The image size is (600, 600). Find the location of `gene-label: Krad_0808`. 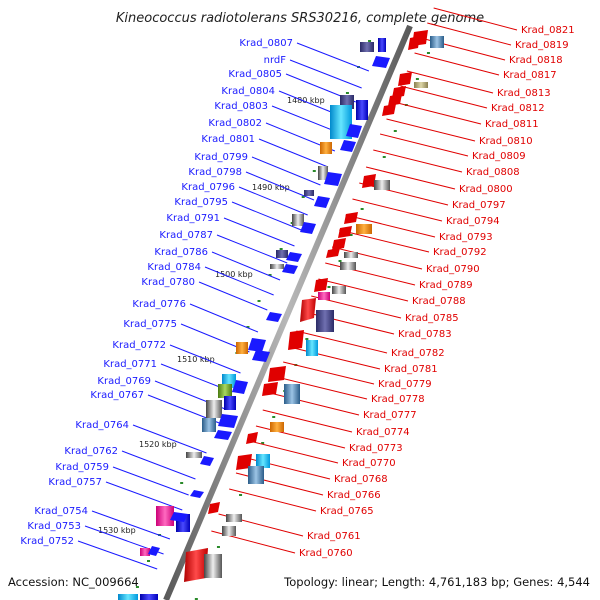

gene-label: Krad_0808 is located at coordinates (493, 172).